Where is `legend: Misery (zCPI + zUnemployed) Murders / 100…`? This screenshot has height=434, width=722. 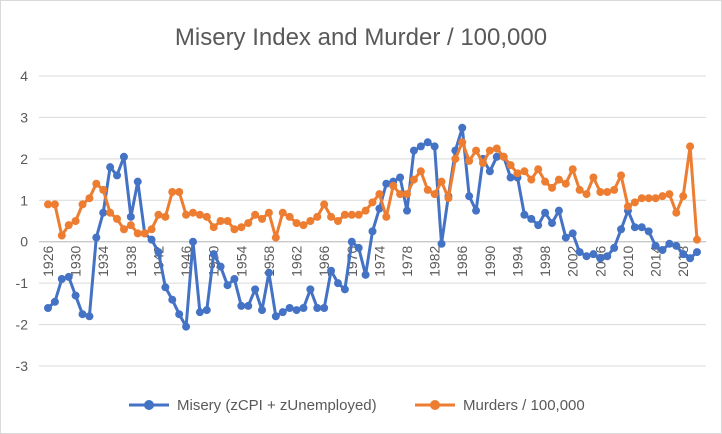
legend: Misery (zCPI + zUnemployed) Murders / 100… is located at coordinates (357, 405).